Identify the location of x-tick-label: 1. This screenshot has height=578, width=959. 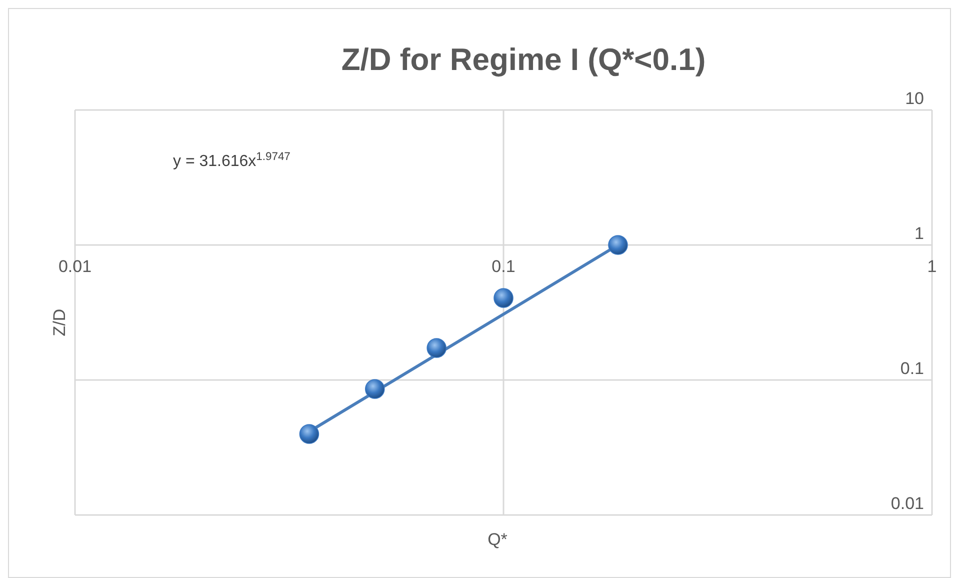
(932, 266).